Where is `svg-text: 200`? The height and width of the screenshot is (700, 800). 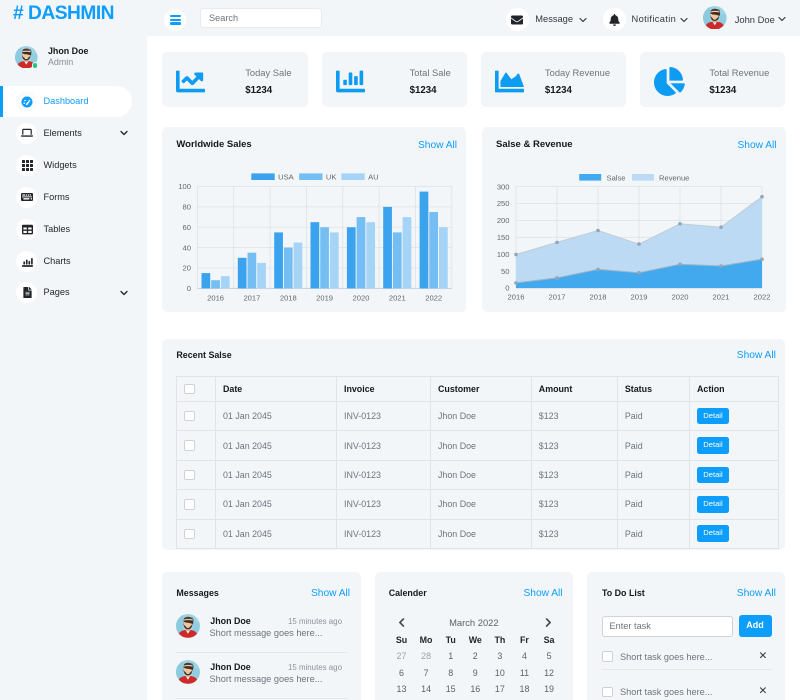
svg-text: 200 is located at coordinates (503, 220).